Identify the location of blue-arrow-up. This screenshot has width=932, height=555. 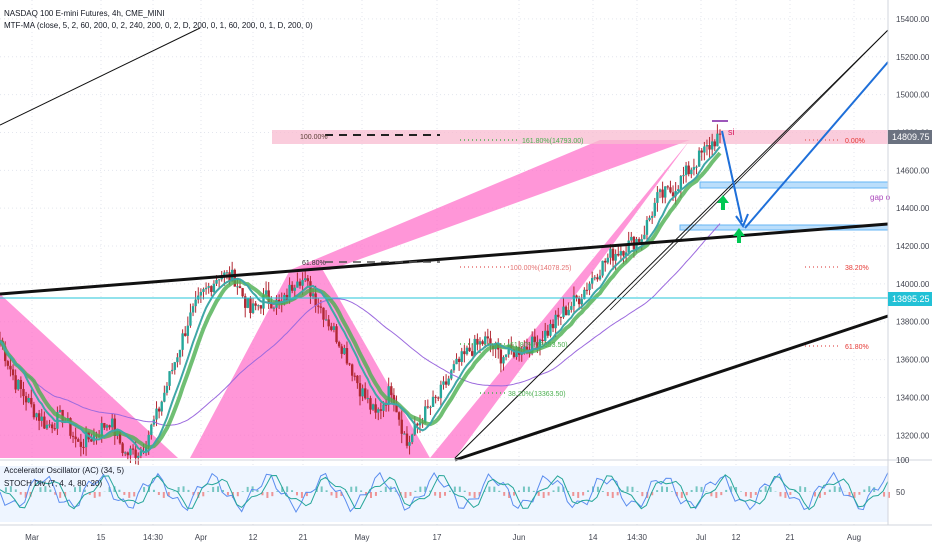
(816, 145).